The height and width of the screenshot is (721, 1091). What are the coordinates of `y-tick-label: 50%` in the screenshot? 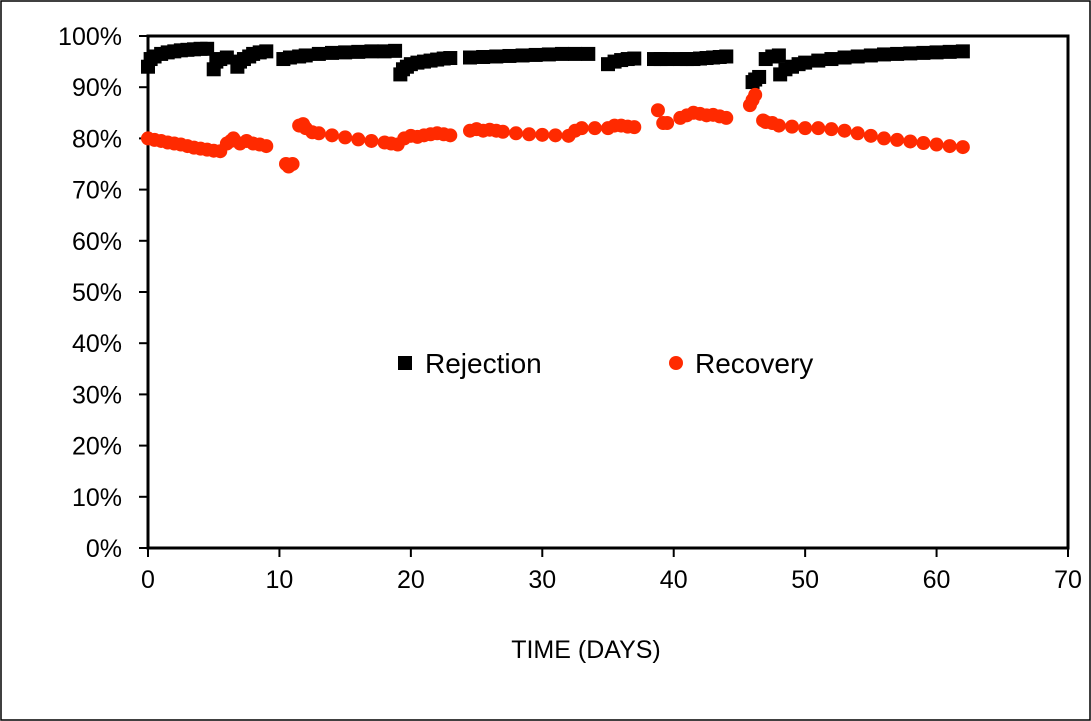 It's located at (97, 293).